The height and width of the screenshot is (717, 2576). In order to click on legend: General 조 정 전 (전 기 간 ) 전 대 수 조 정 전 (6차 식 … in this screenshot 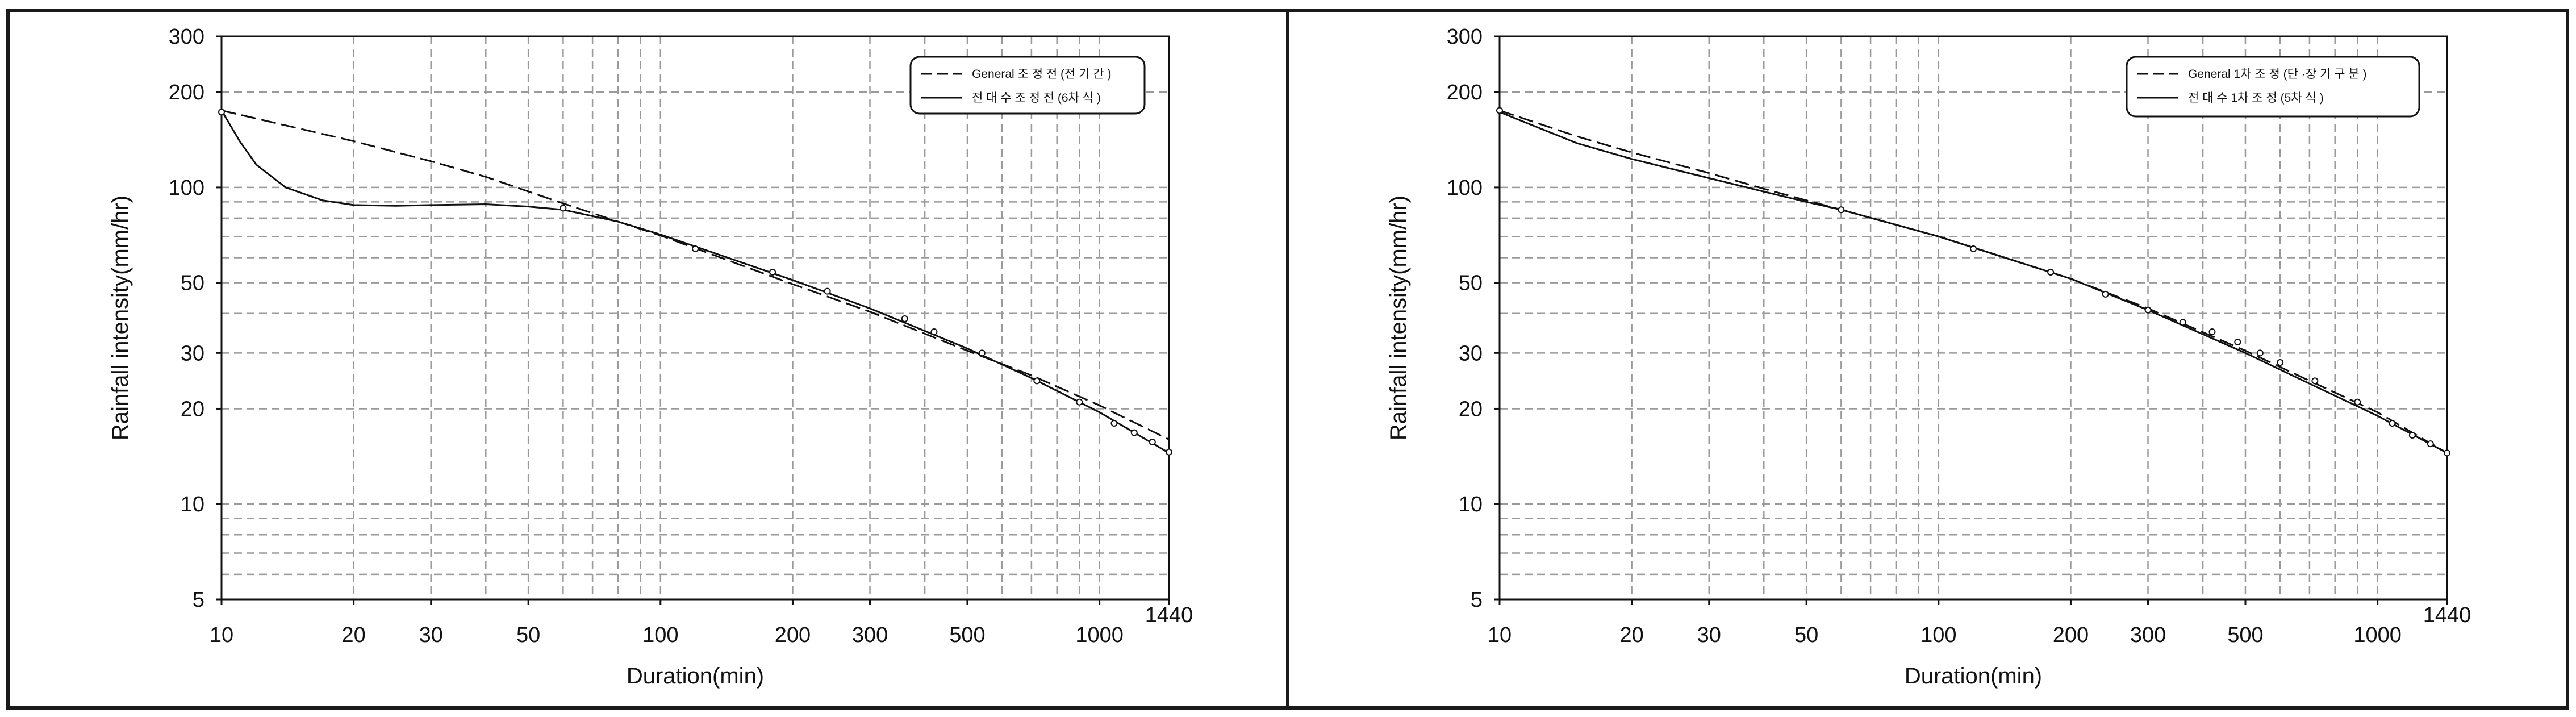, I will do `click(1027, 85)`.